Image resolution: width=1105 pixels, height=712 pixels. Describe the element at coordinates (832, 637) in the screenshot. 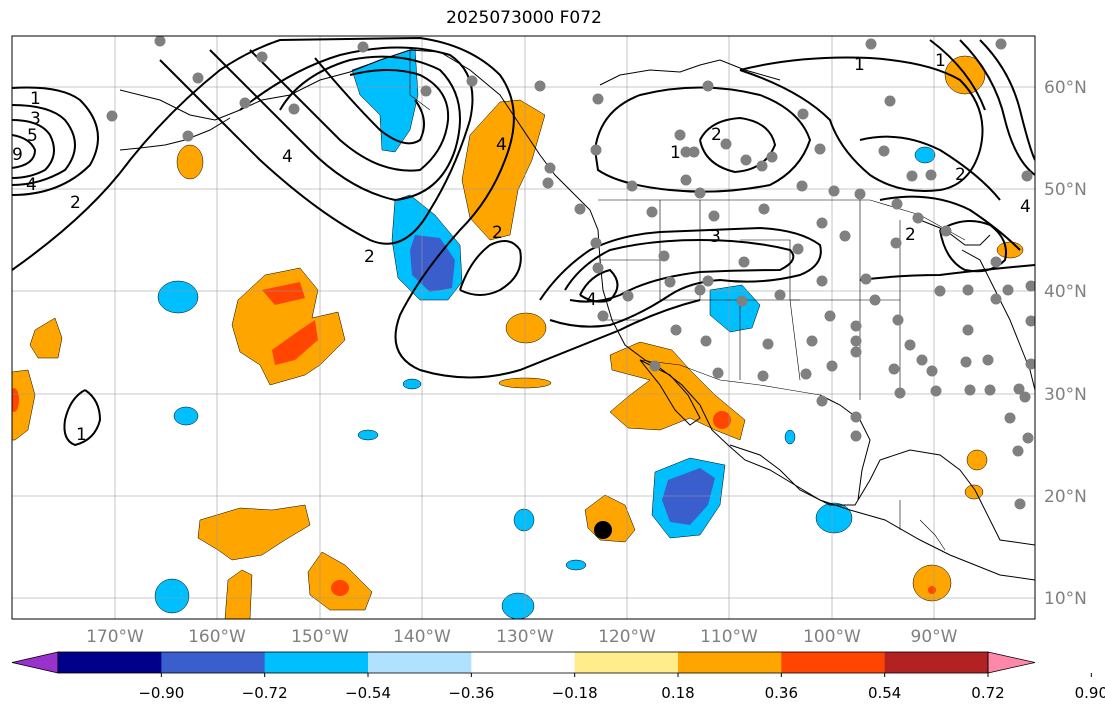

I see `lon-label: 100°W` at that location.